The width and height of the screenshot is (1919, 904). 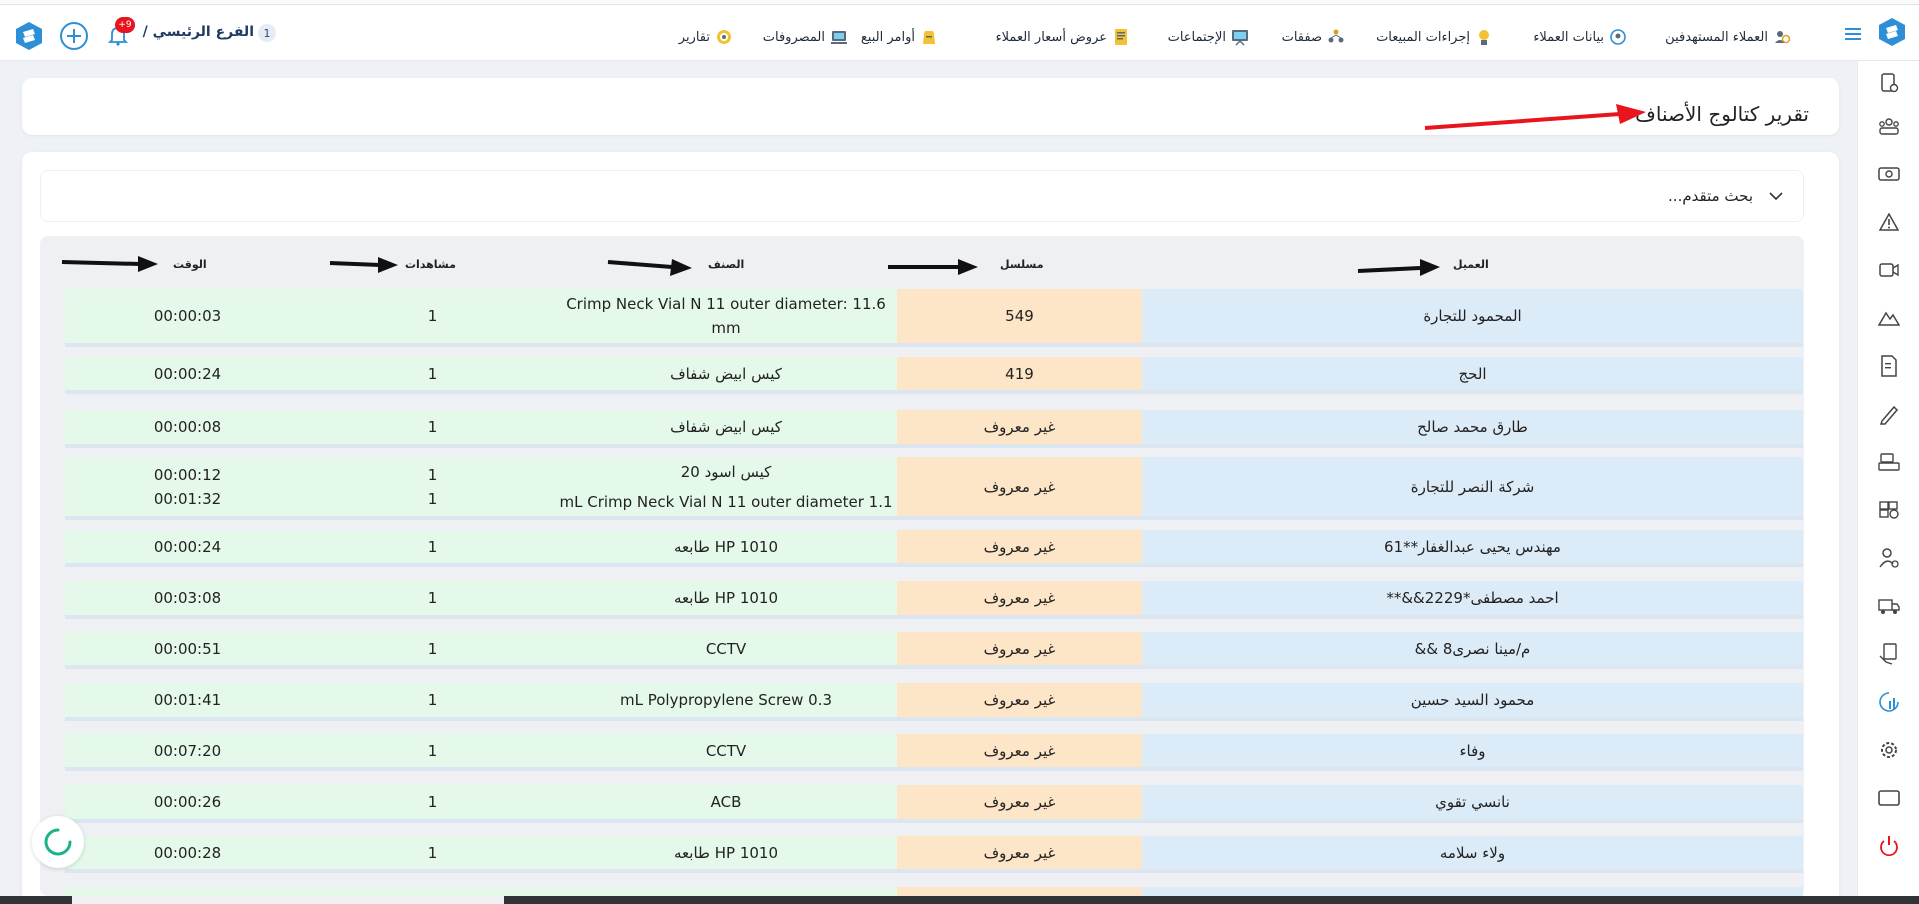 What do you see at coordinates (899, 37) in the screenshot?
I see `nav-sales-orders: أوامر البيع` at bounding box center [899, 37].